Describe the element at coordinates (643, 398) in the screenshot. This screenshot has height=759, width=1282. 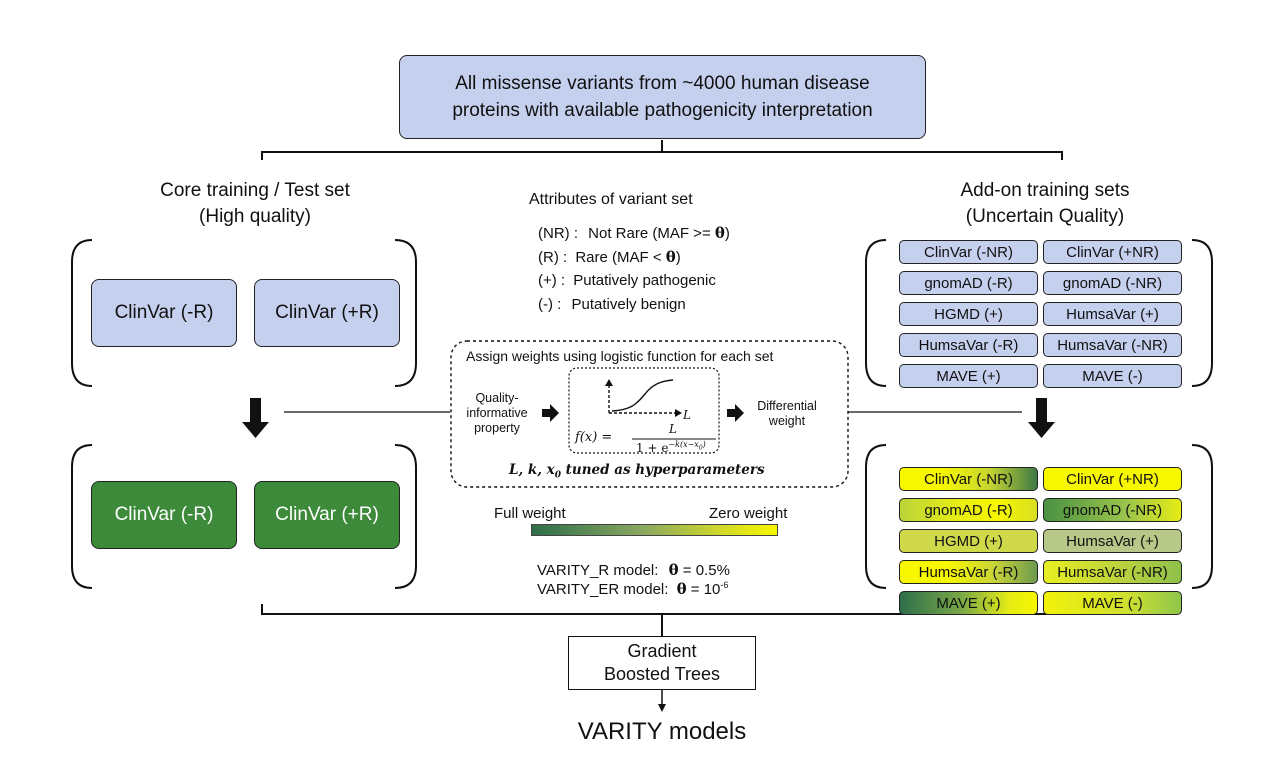
I see `logistic-curve-icon` at that location.